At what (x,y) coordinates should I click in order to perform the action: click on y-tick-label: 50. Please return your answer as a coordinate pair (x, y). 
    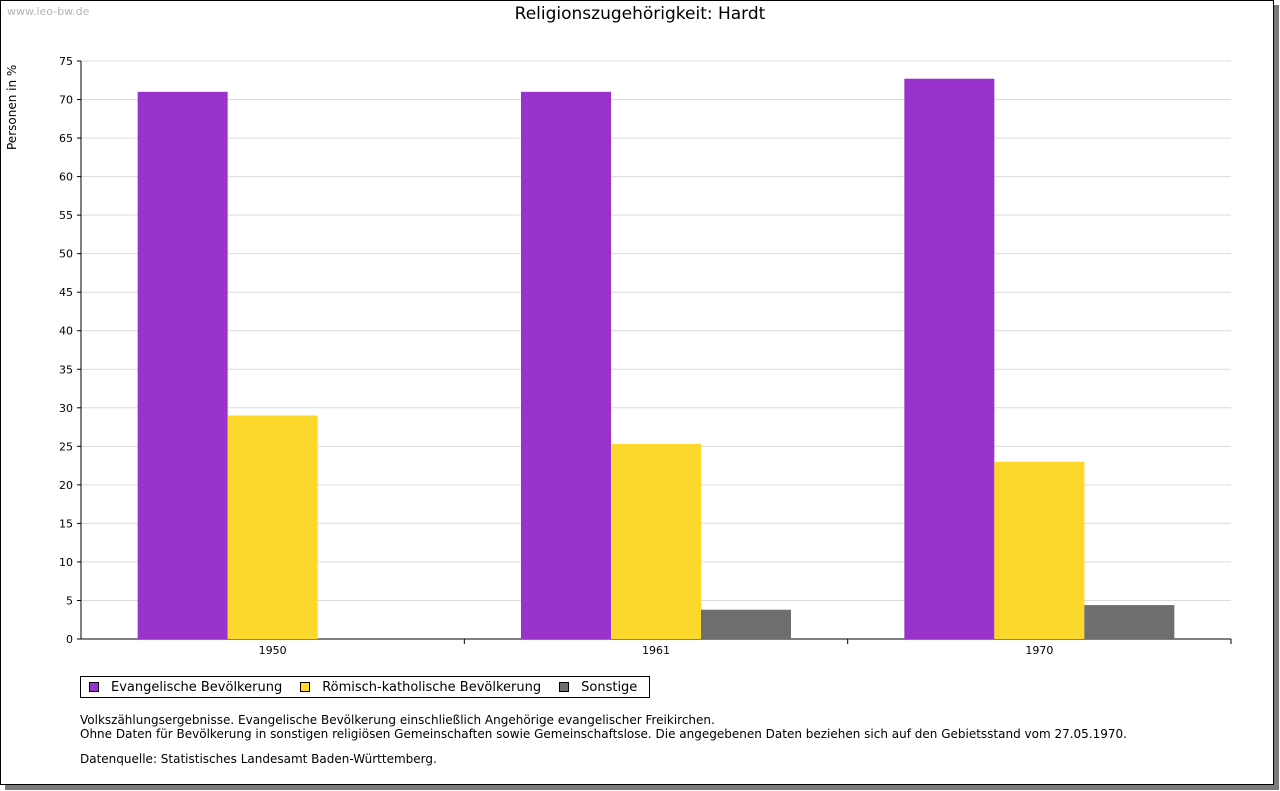
    Looking at the image, I should click on (66, 254).